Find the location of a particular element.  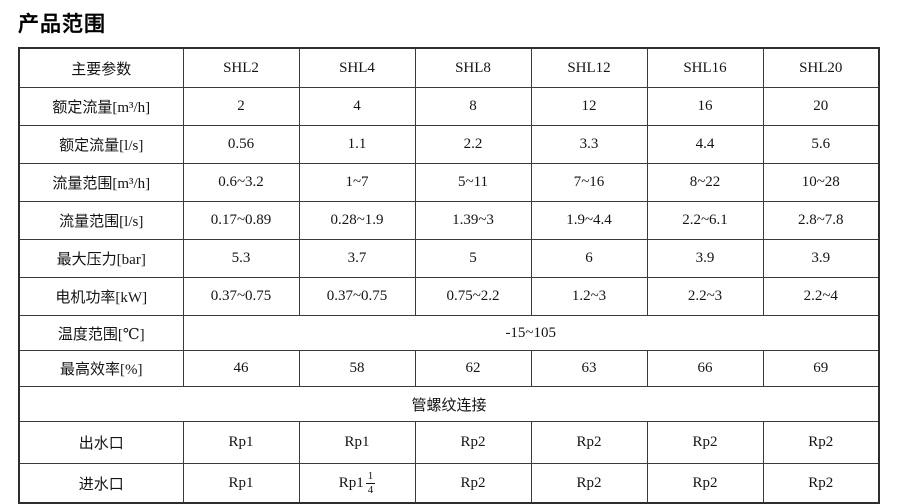

value-cell: 2.2~6.1 is located at coordinates (705, 220).